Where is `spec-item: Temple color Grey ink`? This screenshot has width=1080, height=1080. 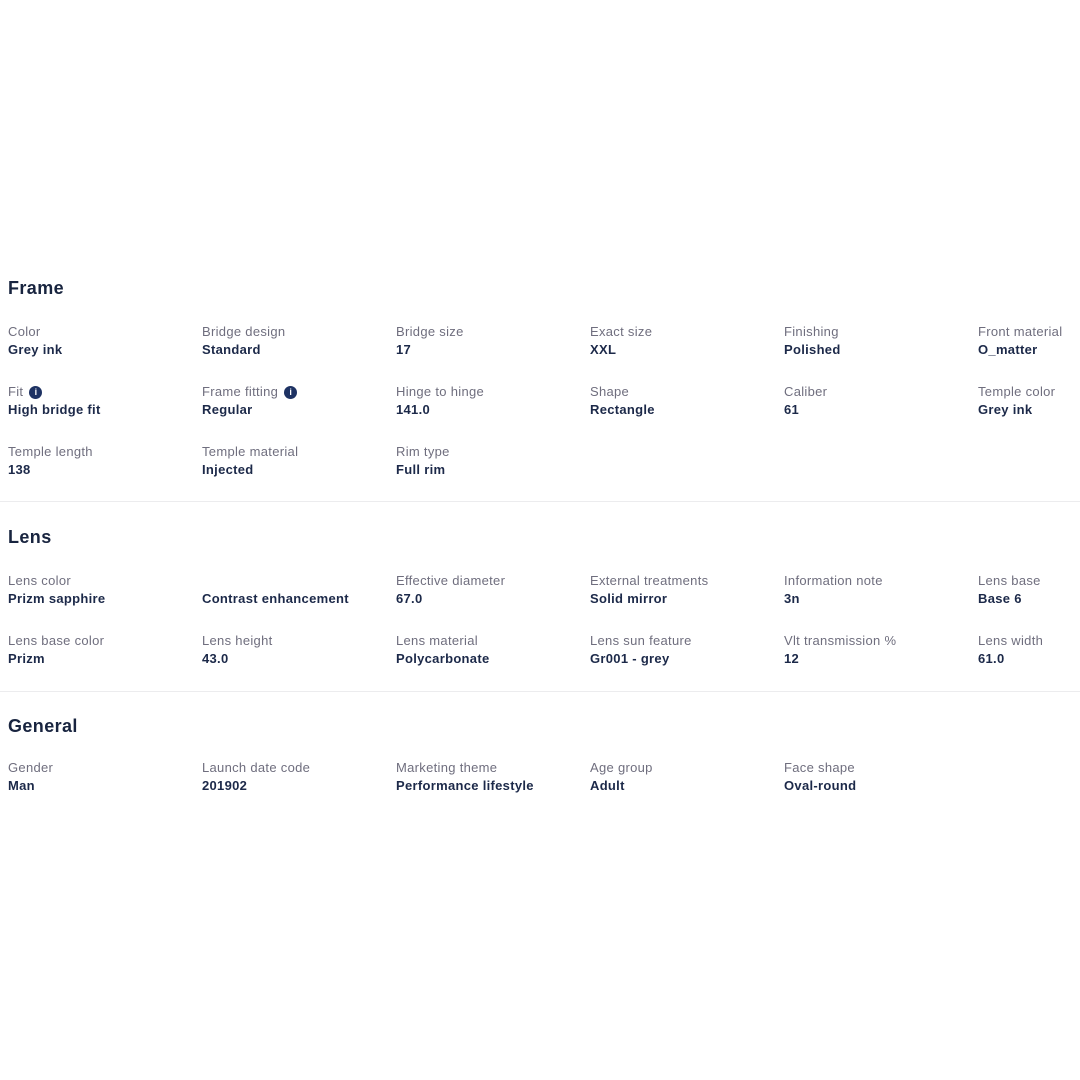
spec-item: Temple color Grey ink is located at coordinates (1029, 401).